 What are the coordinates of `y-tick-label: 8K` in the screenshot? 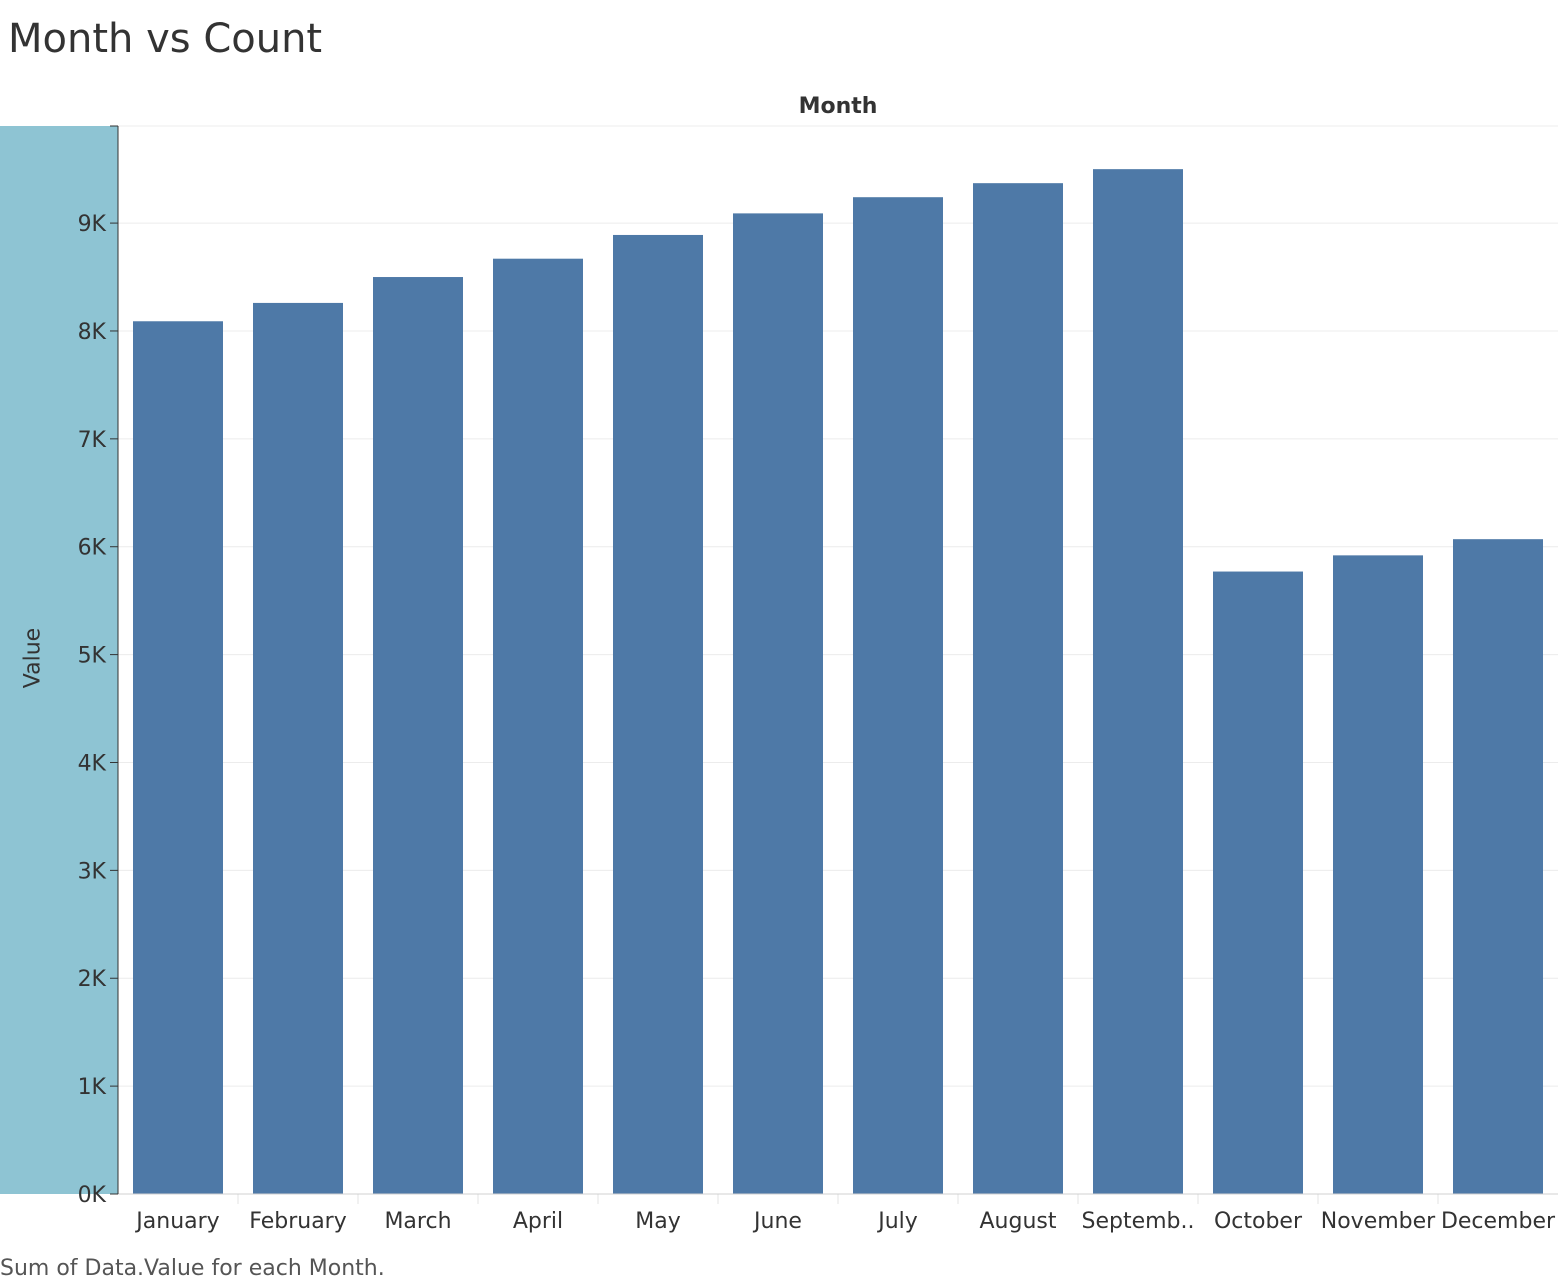 It's located at (92, 332).